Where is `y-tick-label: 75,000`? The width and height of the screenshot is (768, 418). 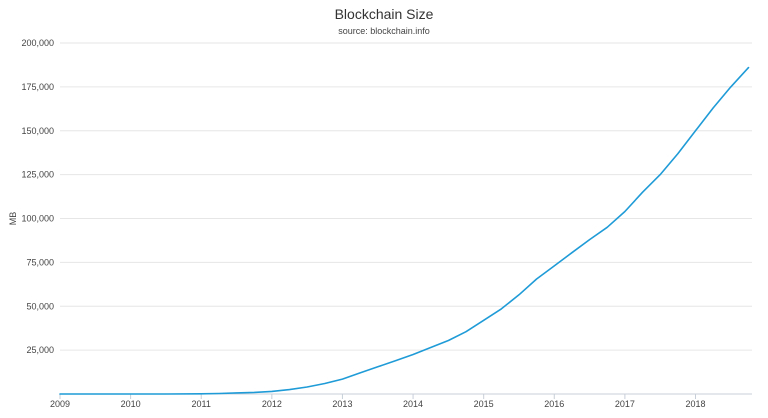
y-tick-label: 75,000 is located at coordinates (40, 262).